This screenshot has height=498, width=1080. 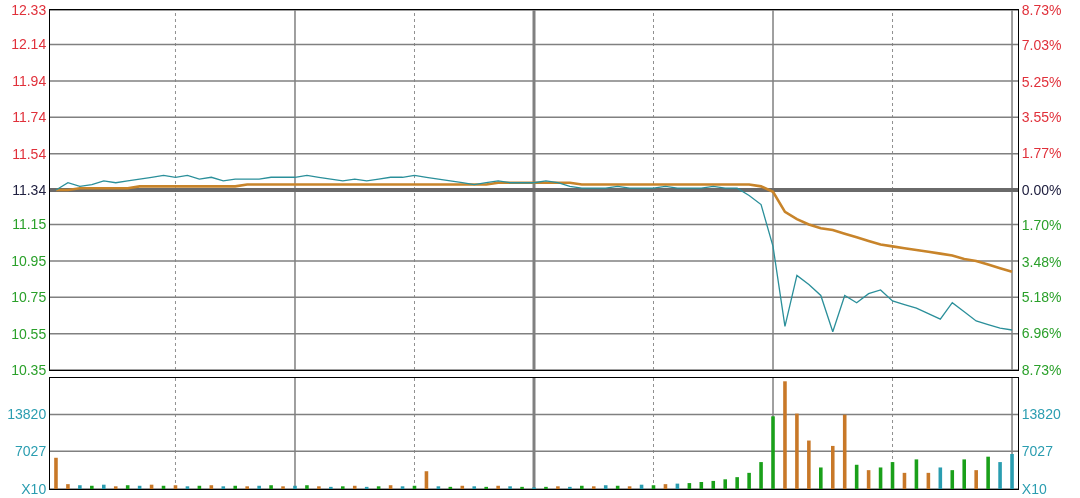 I want to click on y-tick-label: 11.74, so click(x=29, y=117).